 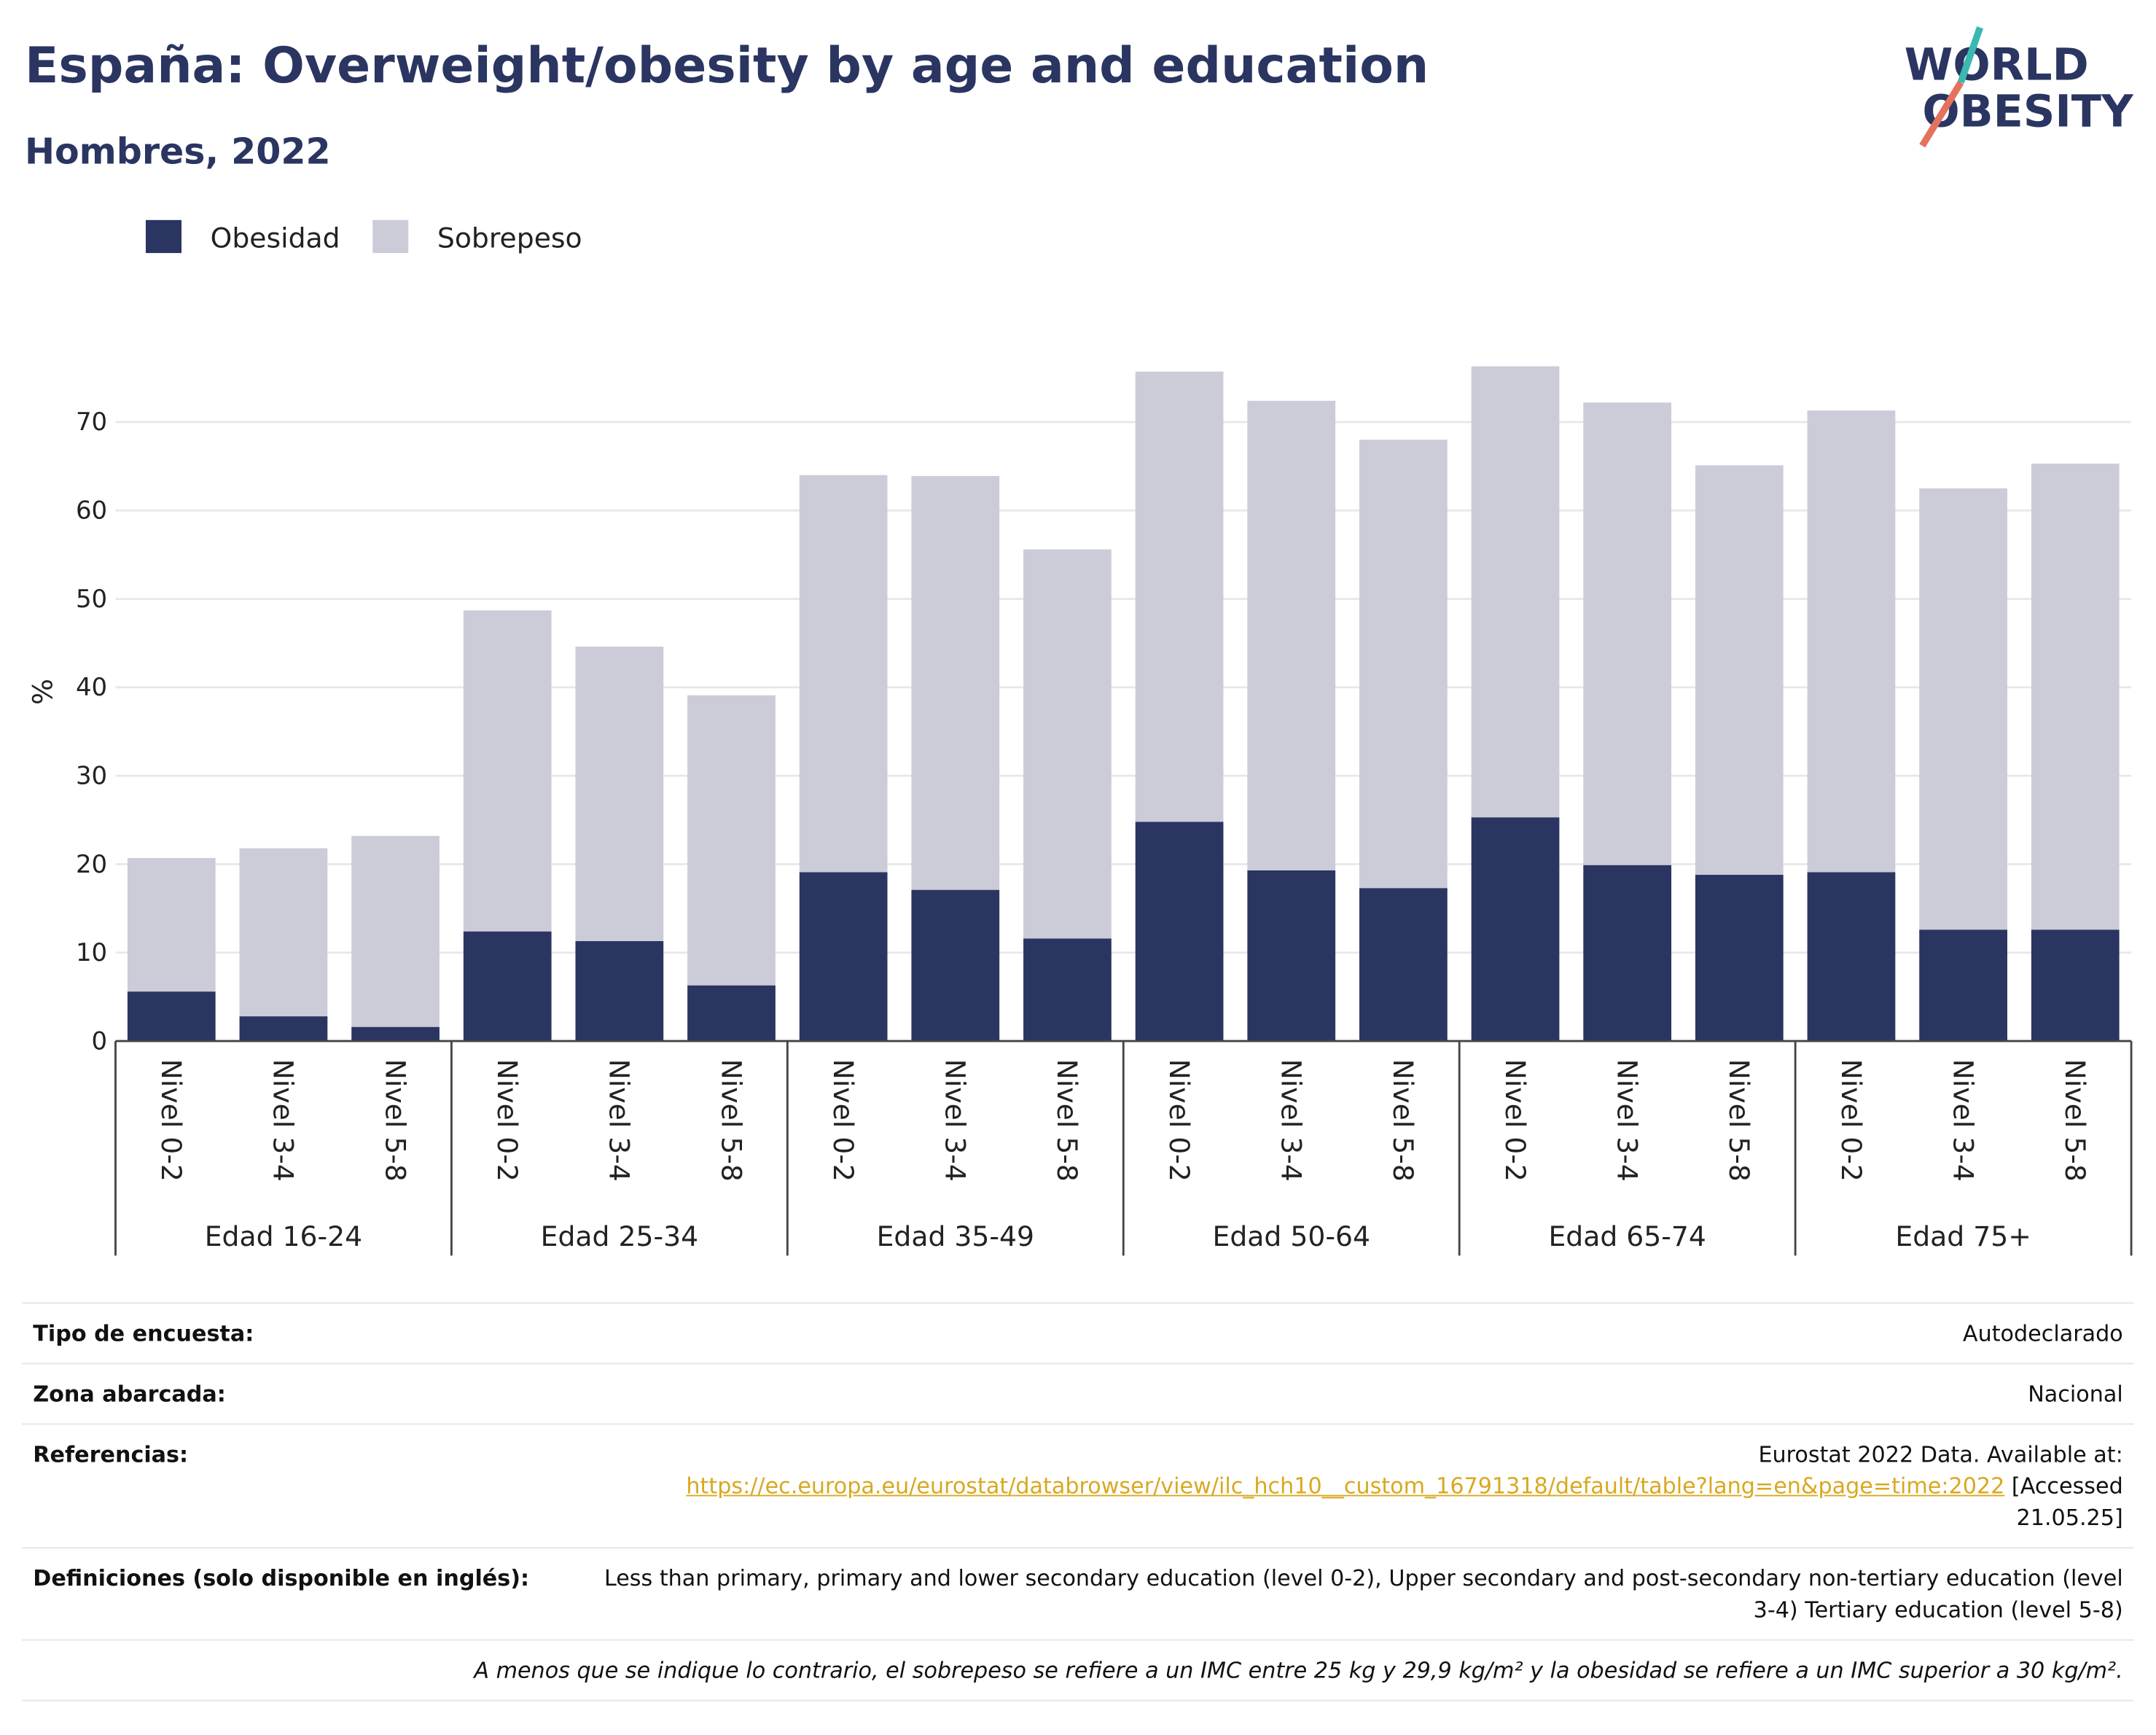 I want to click on legend-label: Obesidad, so click(x=276, y=238).